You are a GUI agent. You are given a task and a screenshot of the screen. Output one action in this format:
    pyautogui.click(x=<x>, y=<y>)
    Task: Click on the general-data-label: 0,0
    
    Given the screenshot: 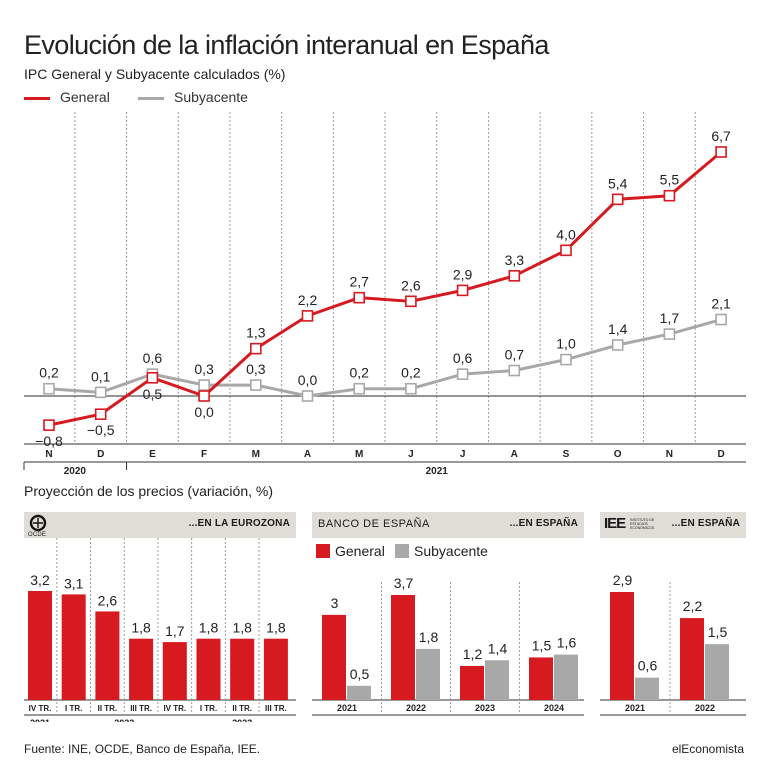 What is the action you would take?
    pyautogui.click(x=204, y=412)
    